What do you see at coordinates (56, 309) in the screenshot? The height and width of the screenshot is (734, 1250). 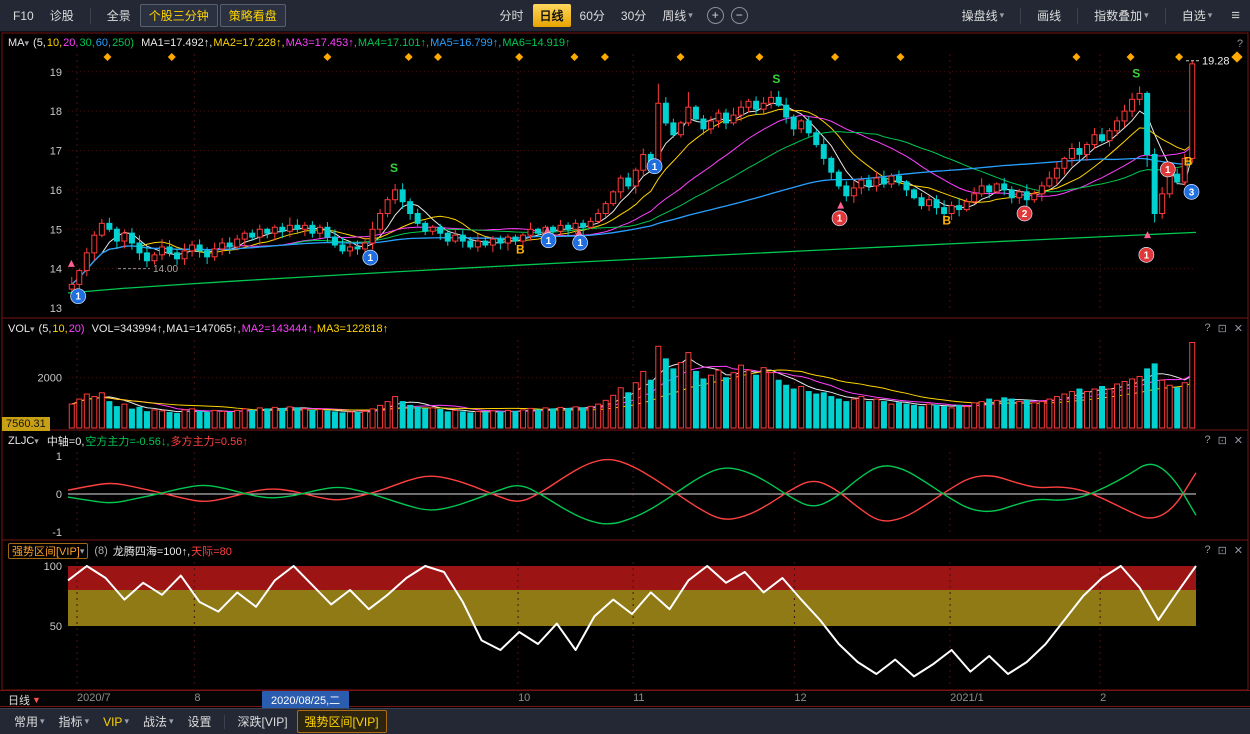 I see `y-axis-label: 13` at bounding box center [56, 309].